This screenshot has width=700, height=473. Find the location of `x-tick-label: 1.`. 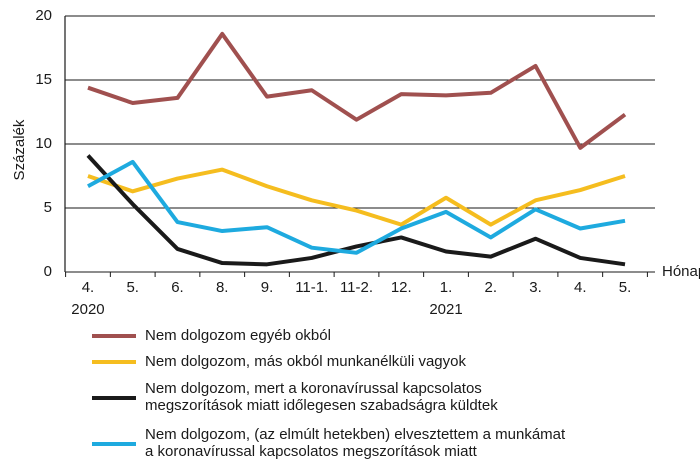

x-tick-label: 1. is located at coordinates (446, 287).